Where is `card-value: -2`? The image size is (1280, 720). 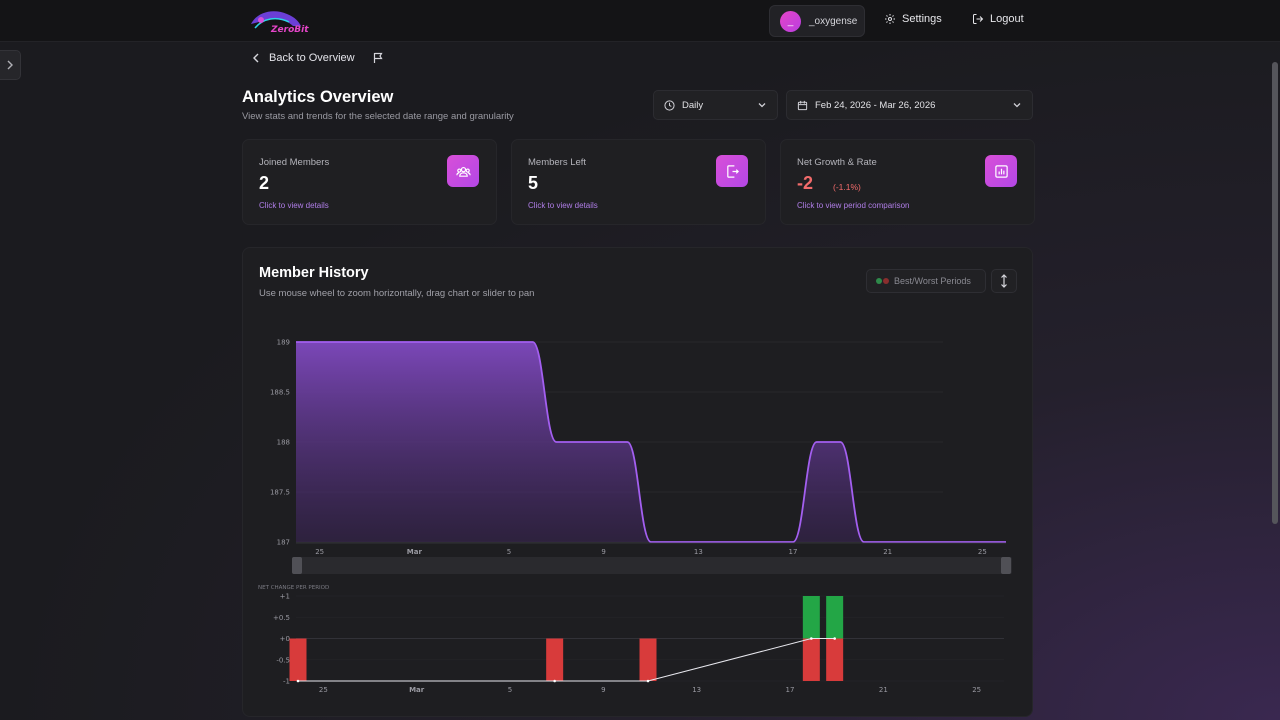
card-value: -2 is located at coordinates (805, 183).